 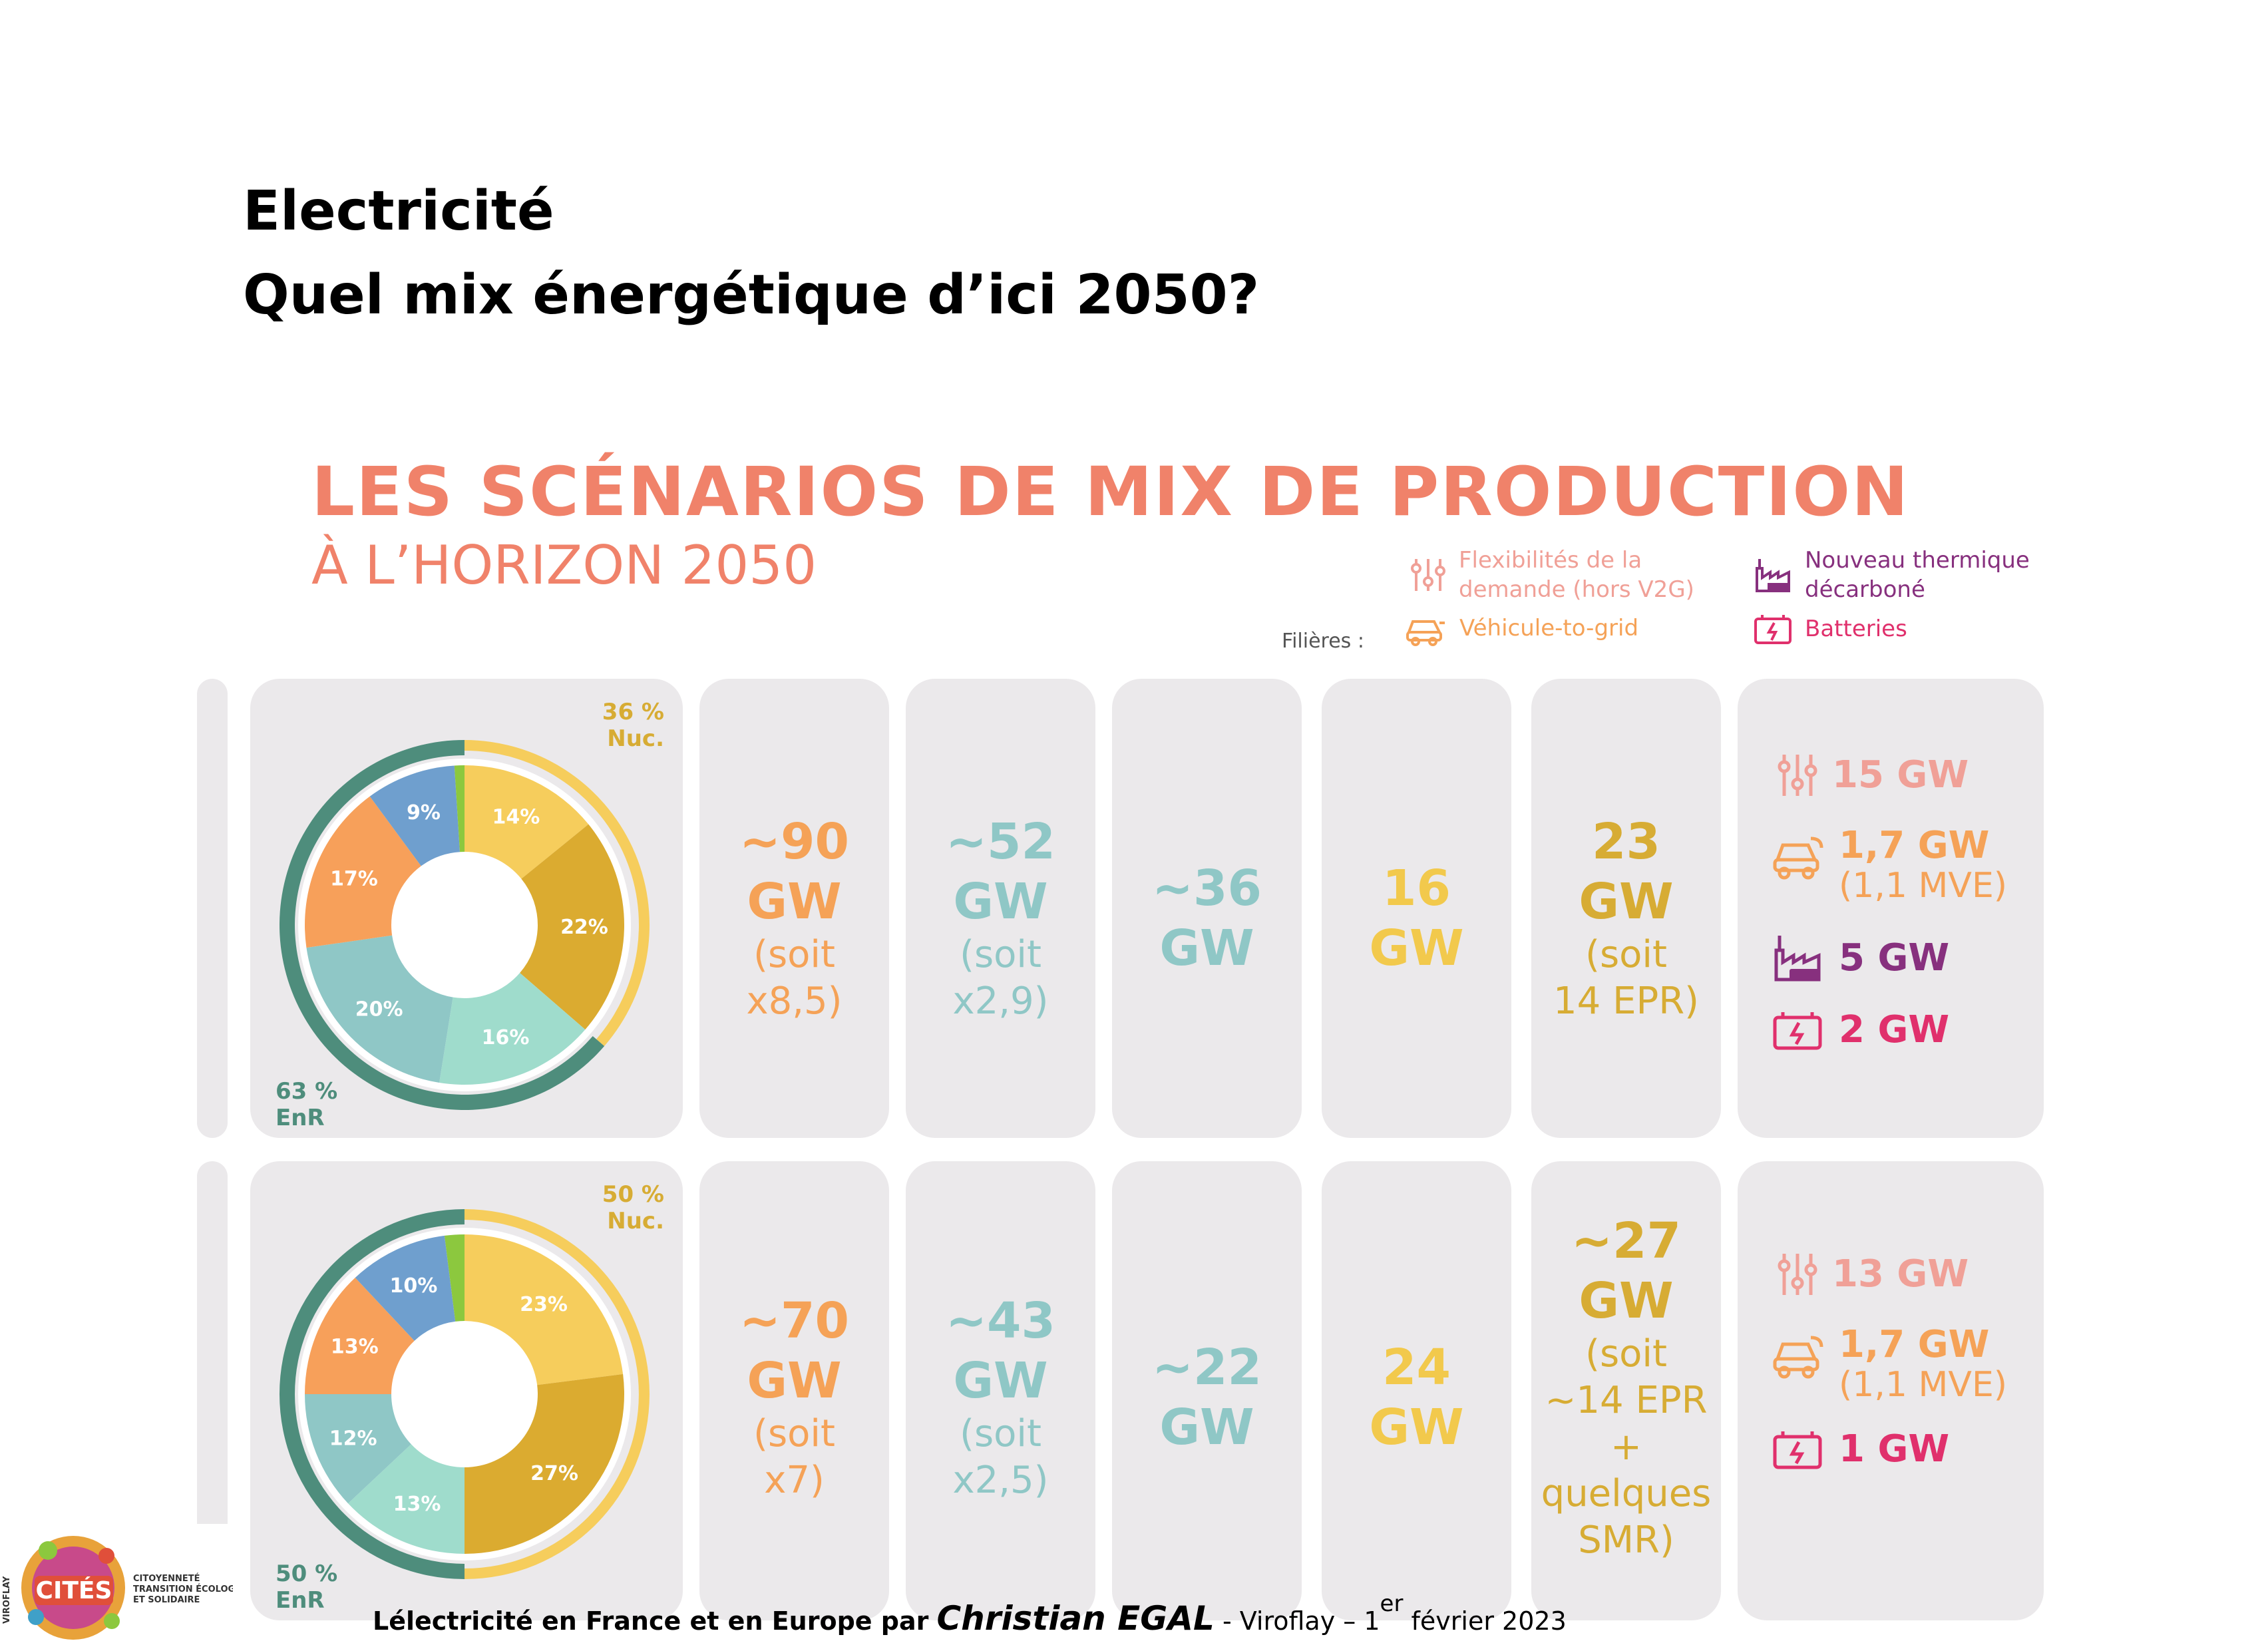 I want to click on scenario-card-col4: 16 GW, so click(x=1416, y=908).